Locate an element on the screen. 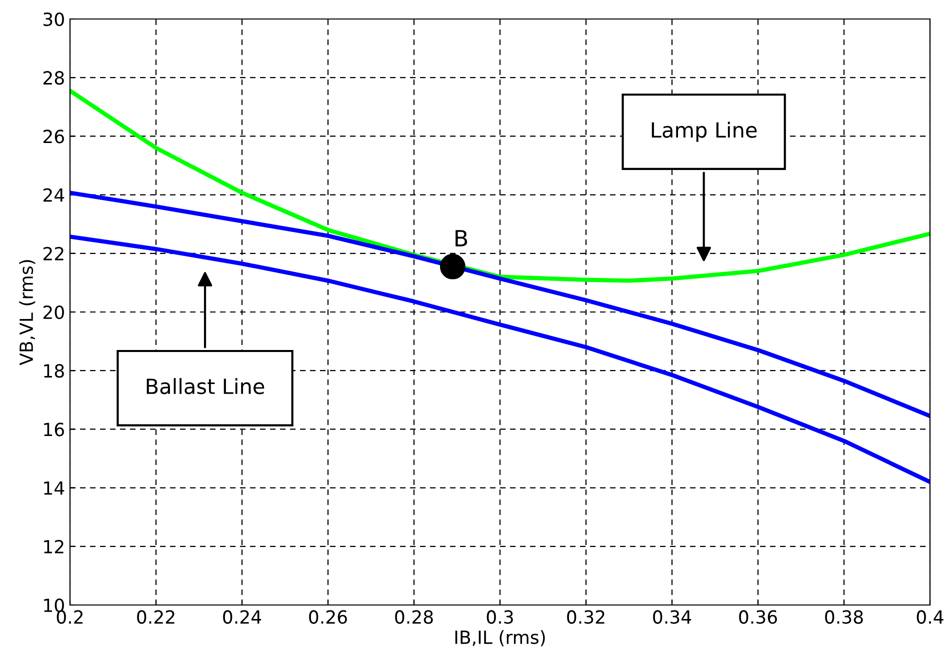 The height and width of the screenshot is (661, 947). y-tick-label: 16 is located at coordinates (54, 429).